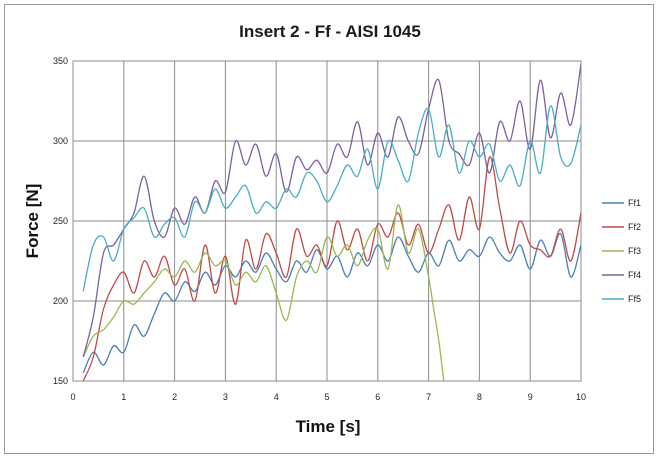 The image size is (659, 459). What do you see at coordinates (428, 397) in the screenshot?
I see `x-tick-label: 7` at bounding box center [428, 397].